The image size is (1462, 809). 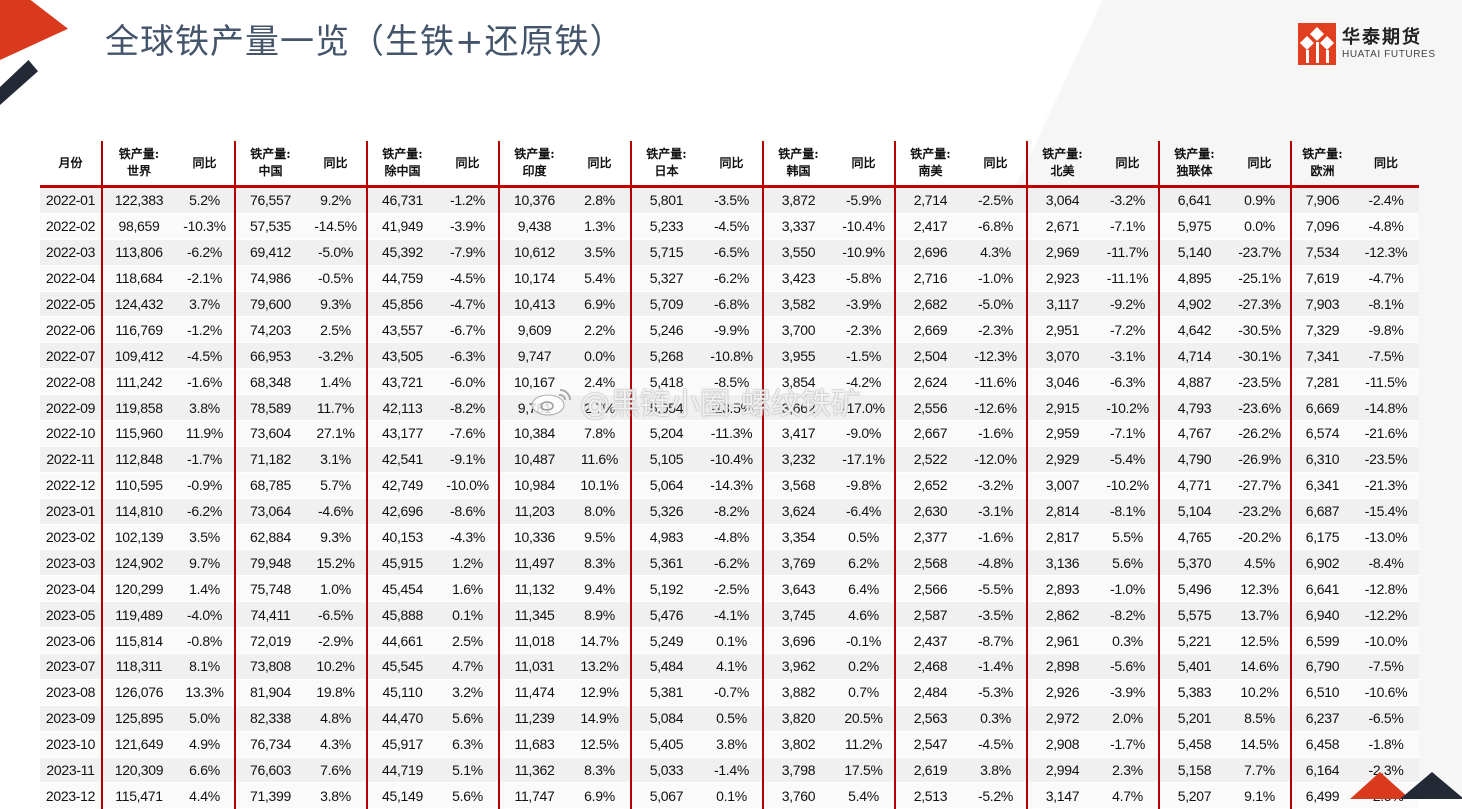 What do you see at coordinates (71, 408) in the screenshot?
I see `month-cell: 2022-09` at bounding box center [71, 408].